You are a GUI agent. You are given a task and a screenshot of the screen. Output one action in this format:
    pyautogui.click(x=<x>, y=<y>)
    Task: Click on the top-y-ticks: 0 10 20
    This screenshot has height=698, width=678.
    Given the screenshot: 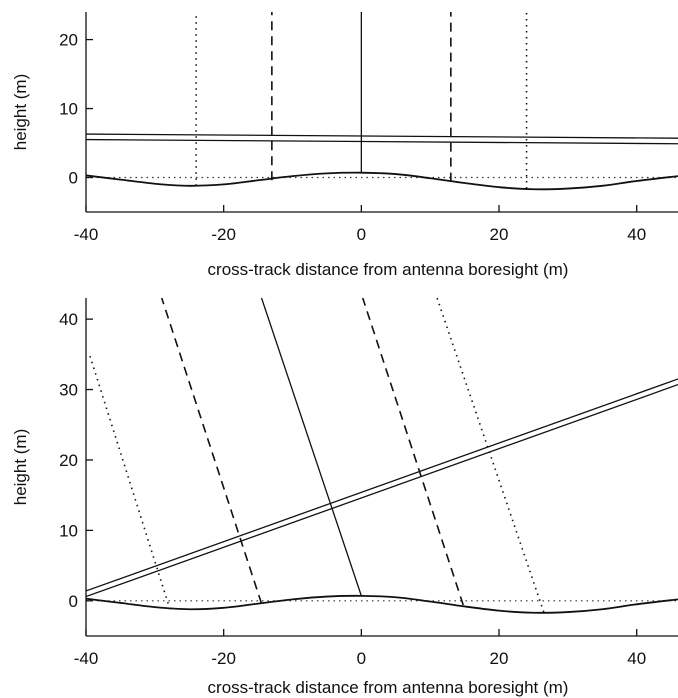 What is the action you would take?
    pyautogui.click(x=76, y=109)
    